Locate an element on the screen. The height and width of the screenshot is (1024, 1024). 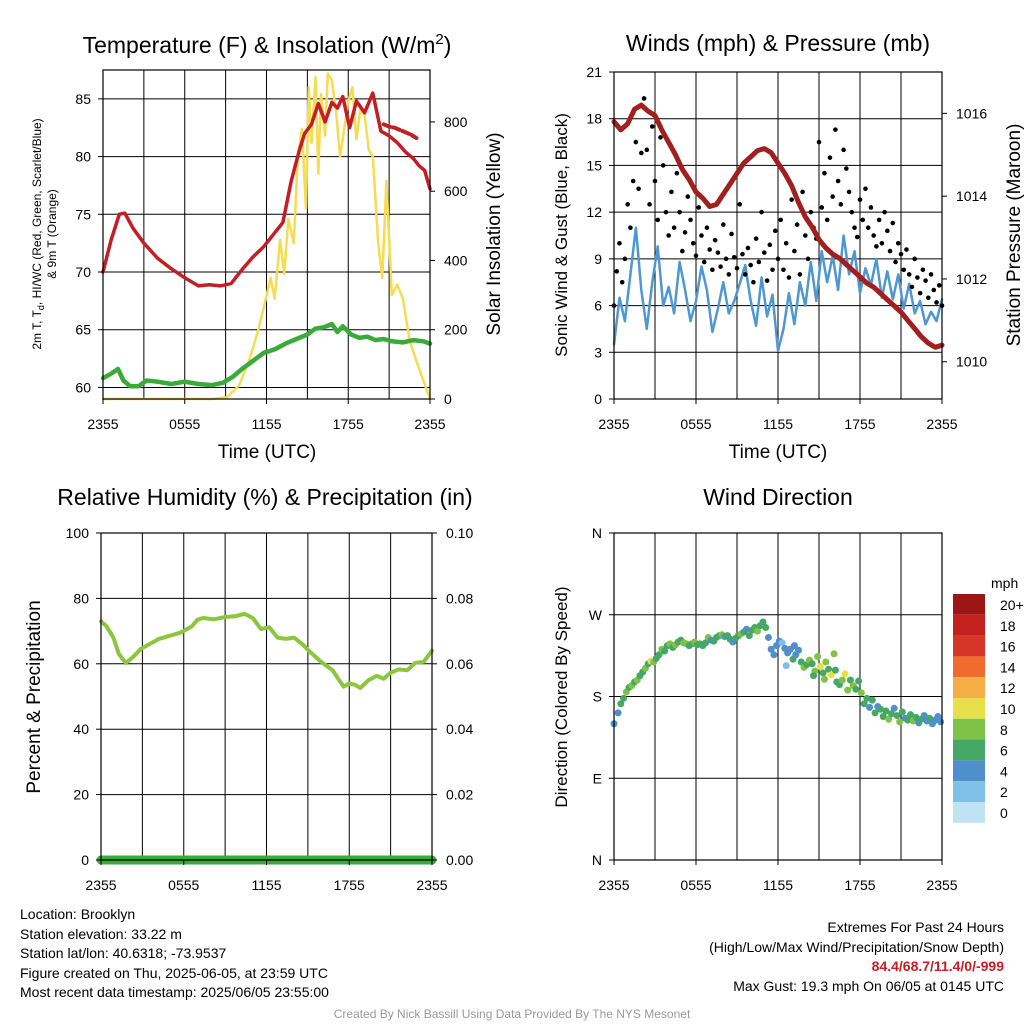
y-tick-label: 18 is located at coordinates (594, 119).